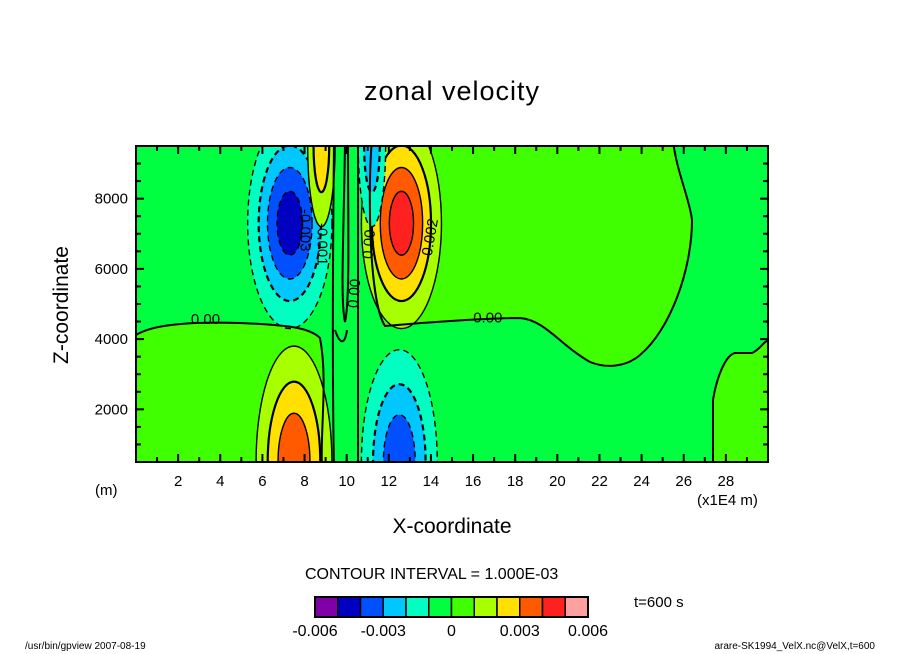  What do you see at coordinates (740, 401) in the screenshot?
I see `positive-region-lower-right` at bounding box center [740, 401].